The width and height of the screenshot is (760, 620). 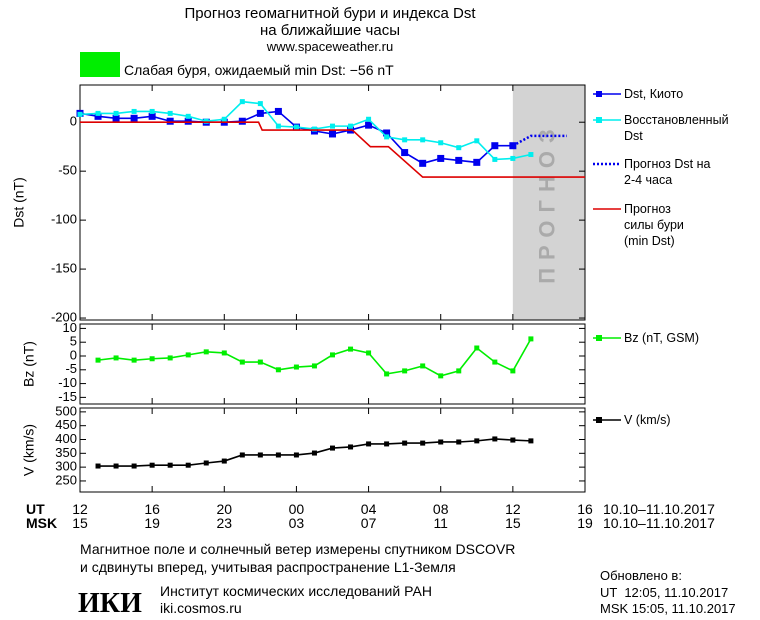 I want to click on status-swatch, so click(x=100, y=64).